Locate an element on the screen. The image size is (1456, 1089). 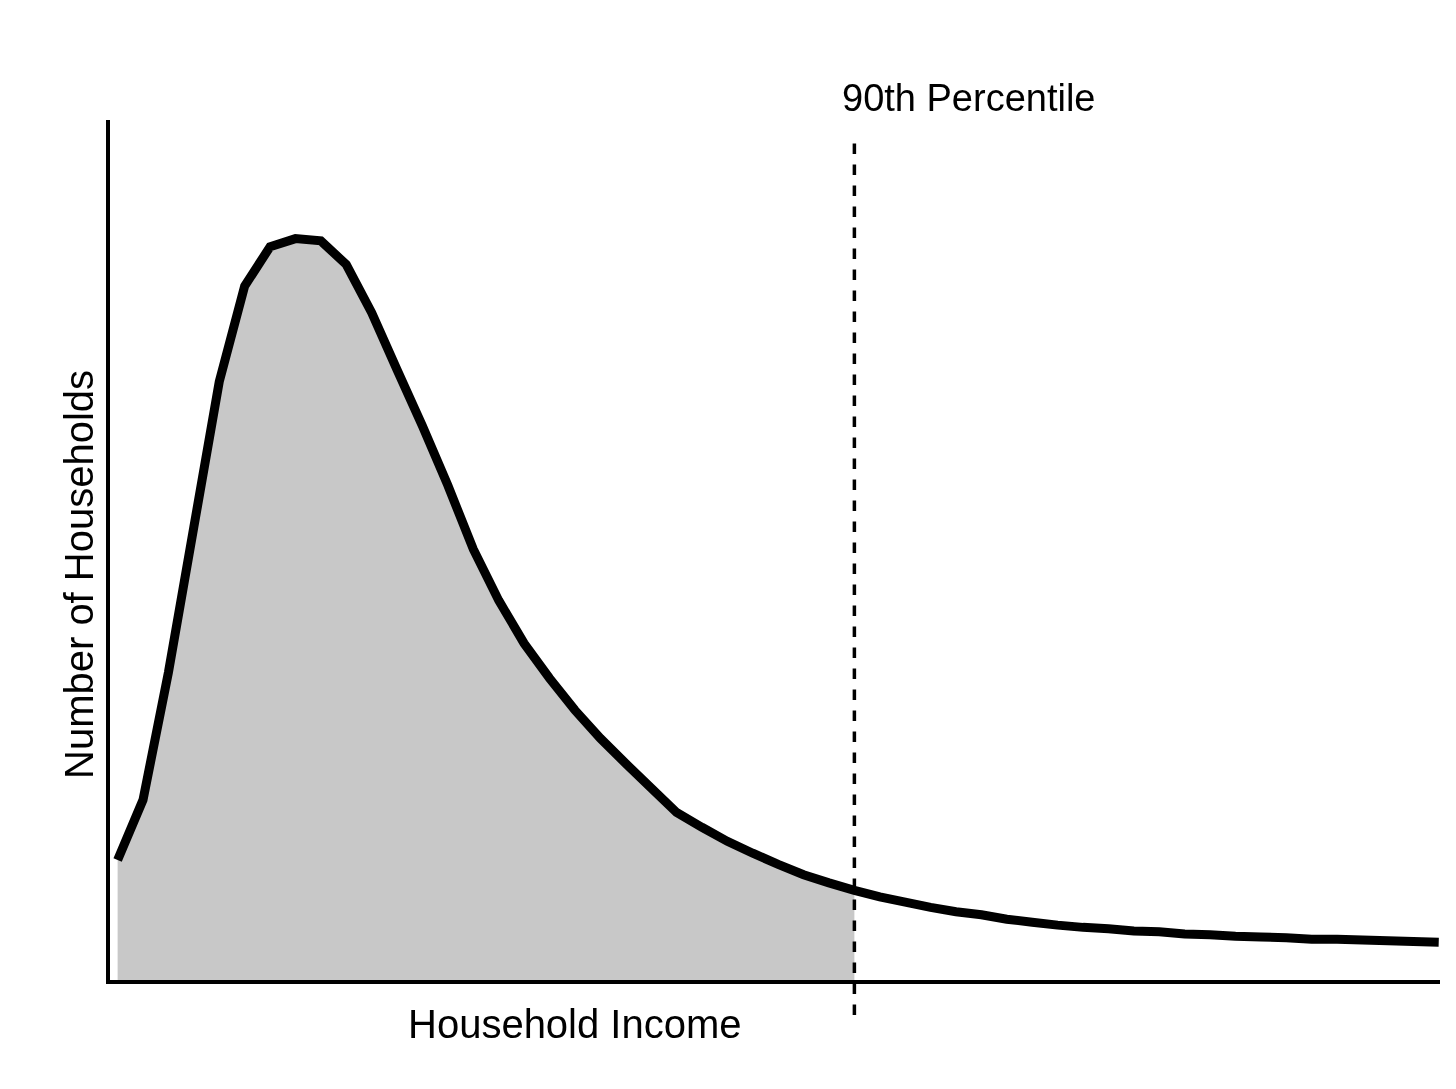
x-axis-title: Household Income is located at coordinates (575, 1024).